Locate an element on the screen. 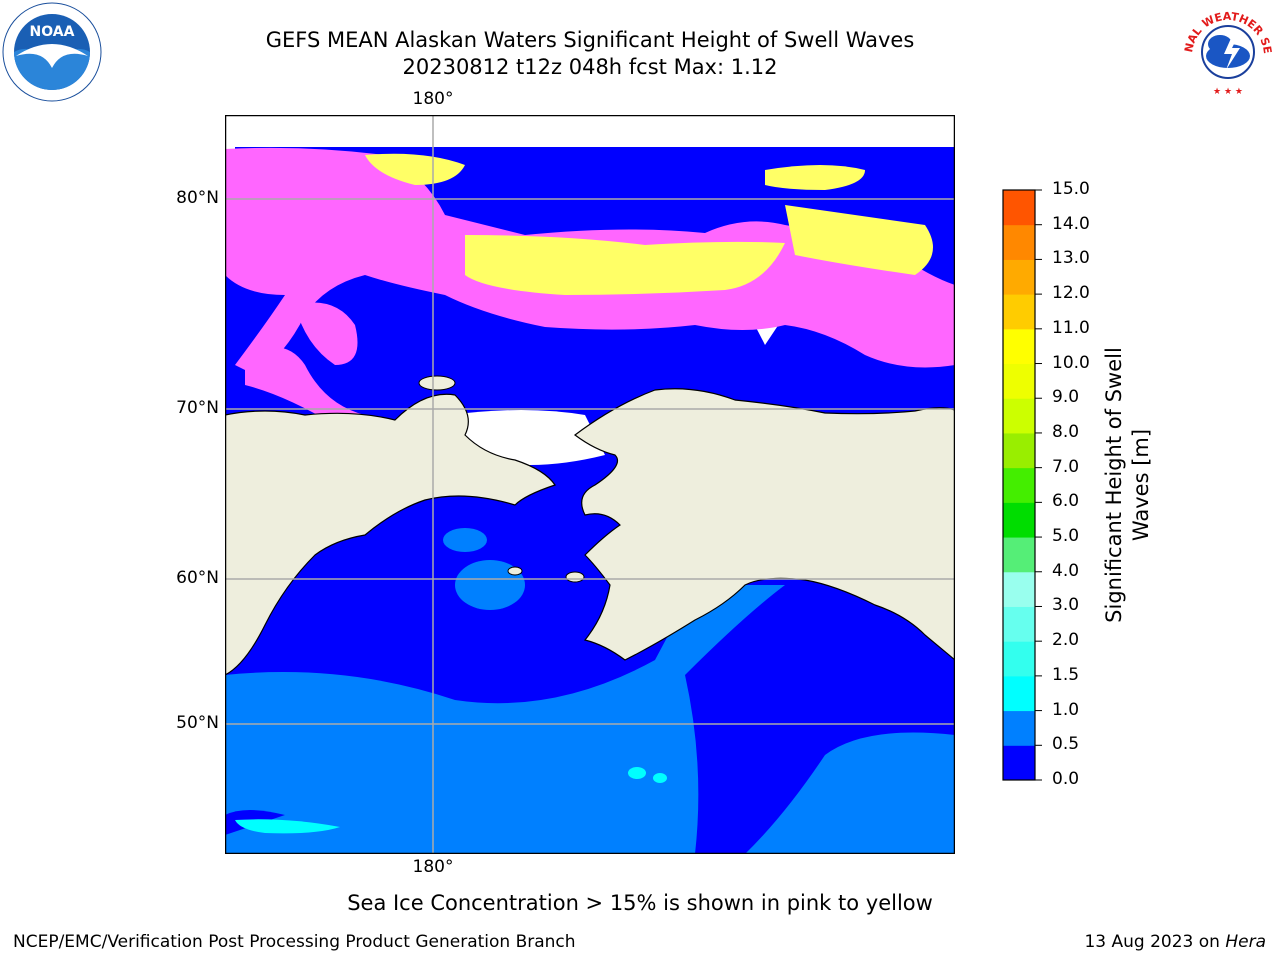 The image size is (1280, 960). colorbar-tick-label: 4.0 is located at coordinates (1066, 570).